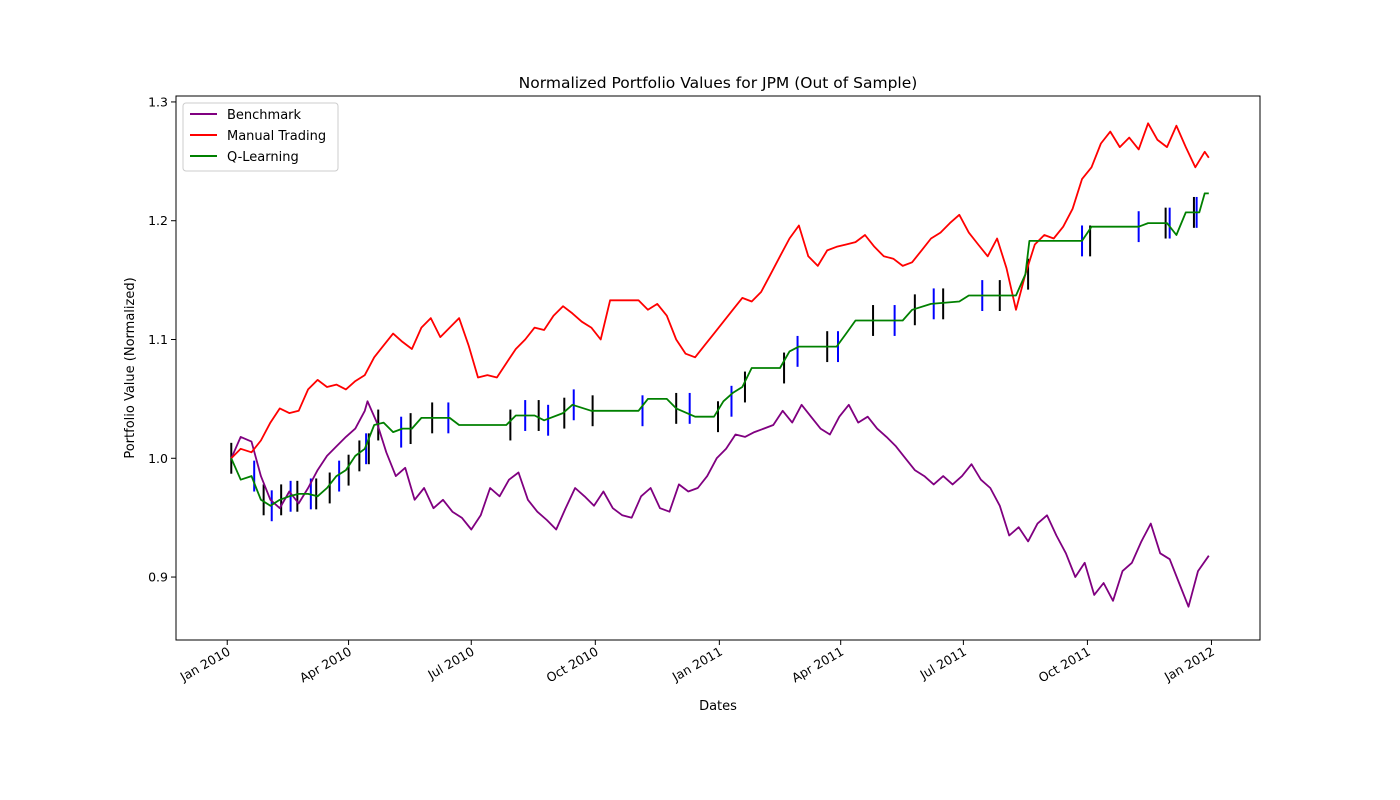 The image size is (1400, 800). What do you see at coordinates (158, 101) in the screenshot?
I see `y-tick-label: 1.3` at bounding box center [158, 101].